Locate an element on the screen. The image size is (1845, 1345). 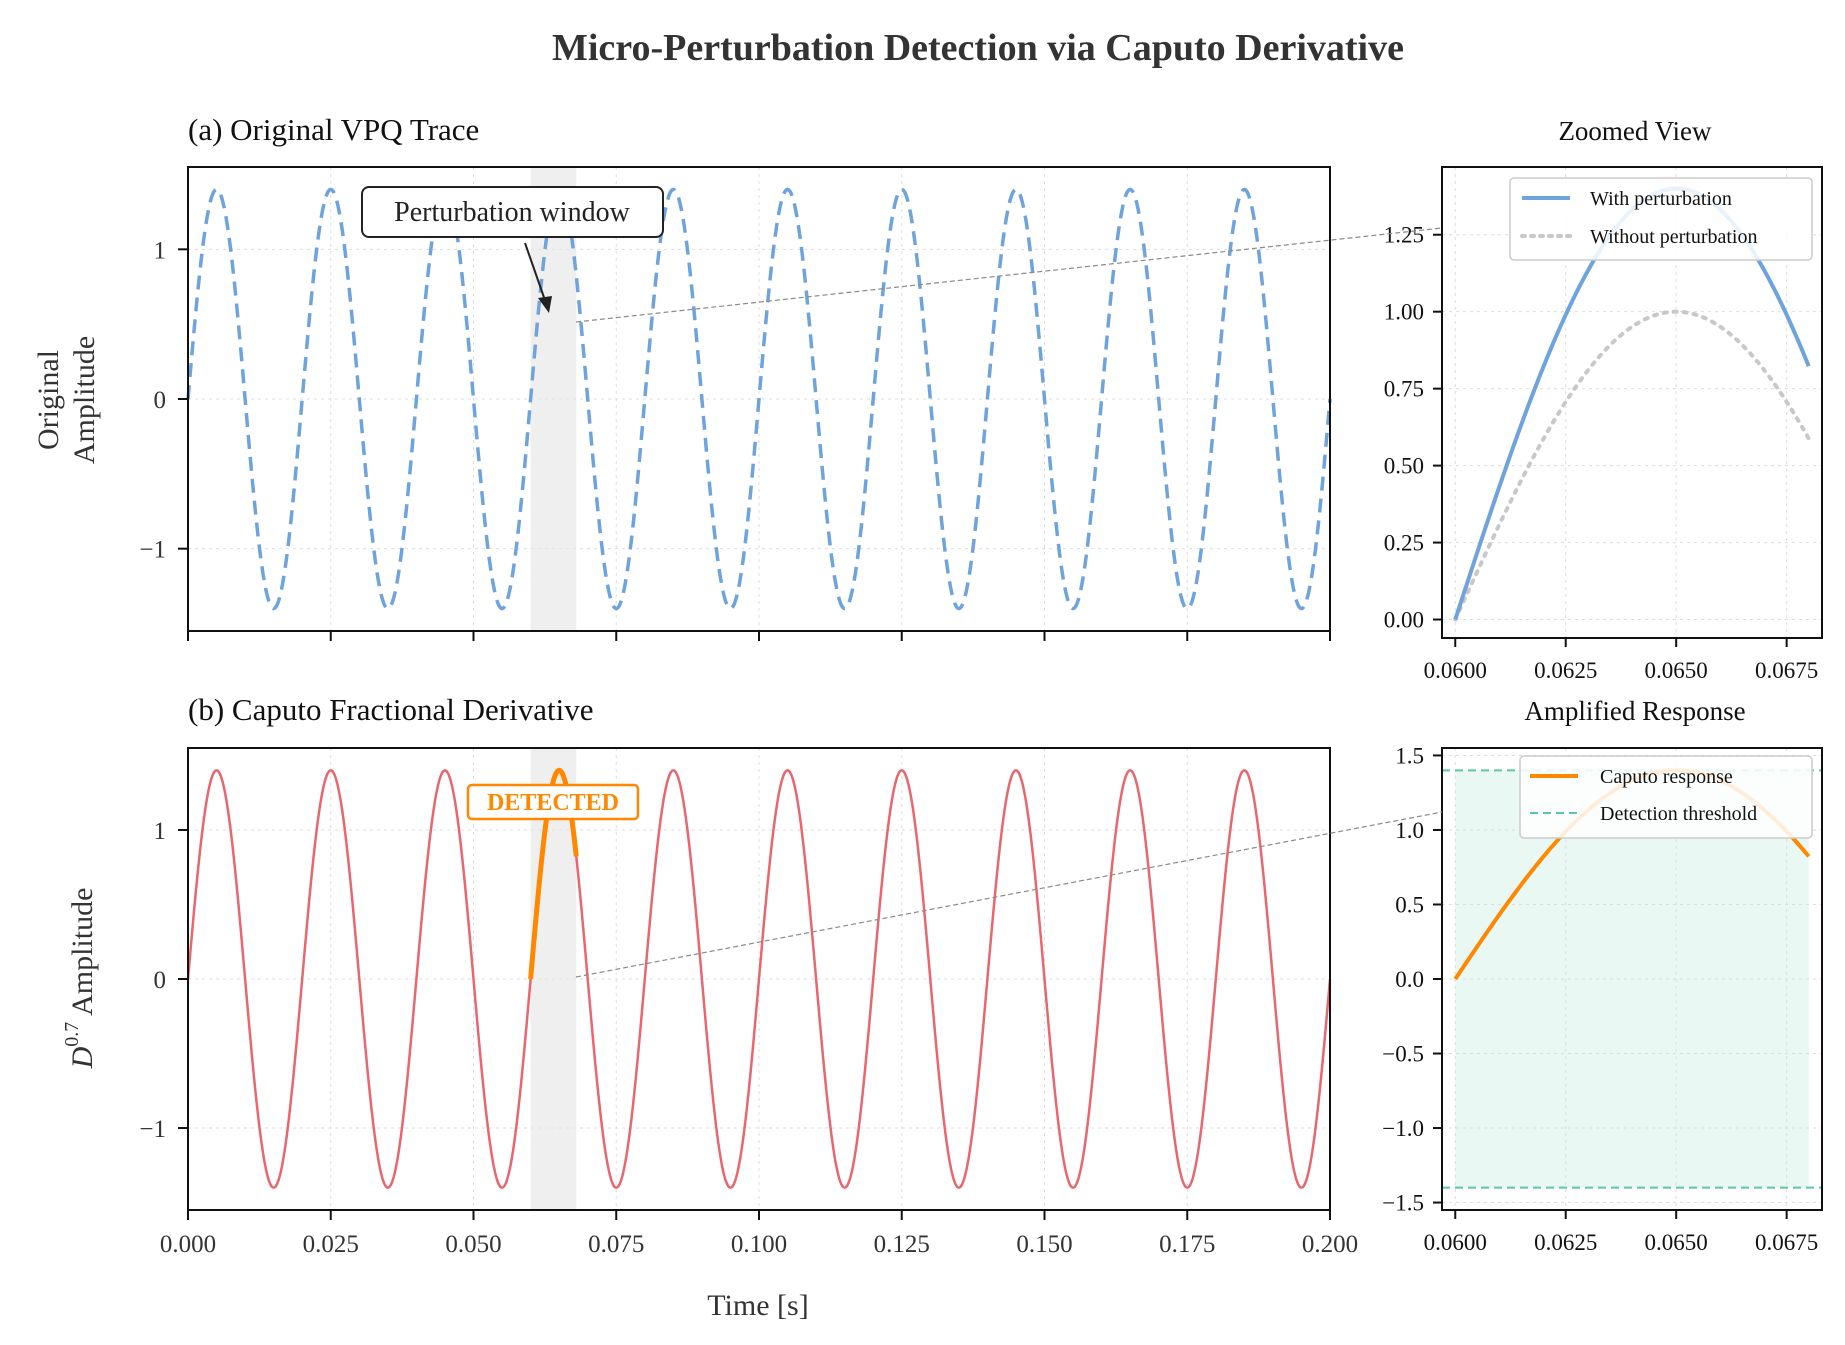
detected-box is located at coordinates (553, 802).